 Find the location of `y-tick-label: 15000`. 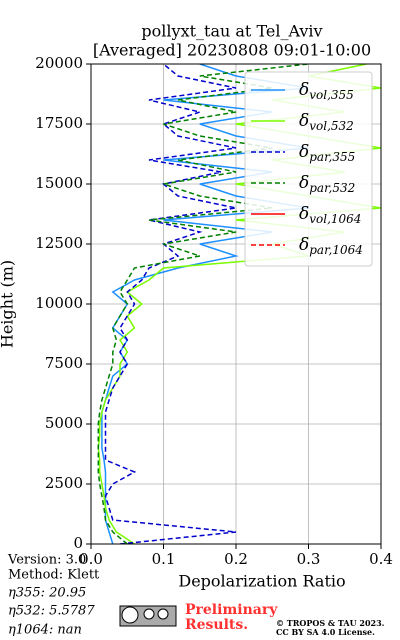

y-tick-label: 15000 is located at coordinates (59, 183).